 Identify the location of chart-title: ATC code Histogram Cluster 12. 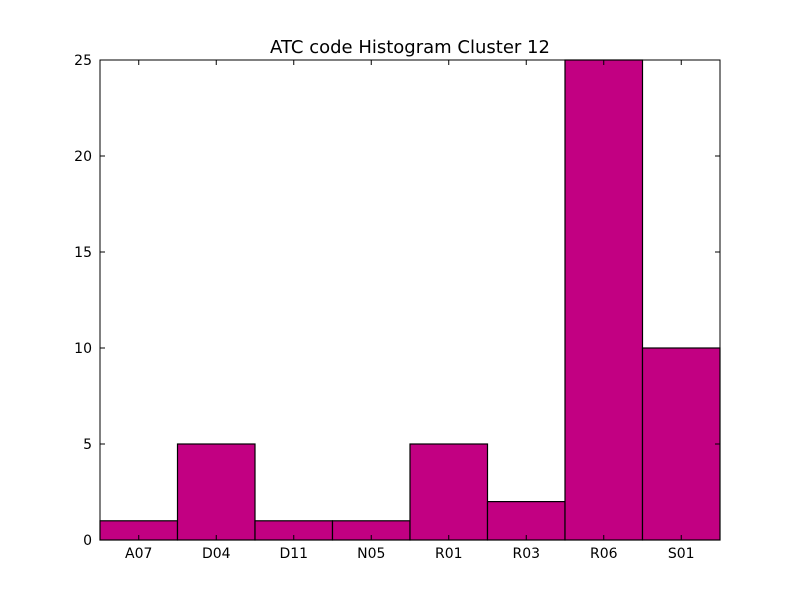
(410, 47).